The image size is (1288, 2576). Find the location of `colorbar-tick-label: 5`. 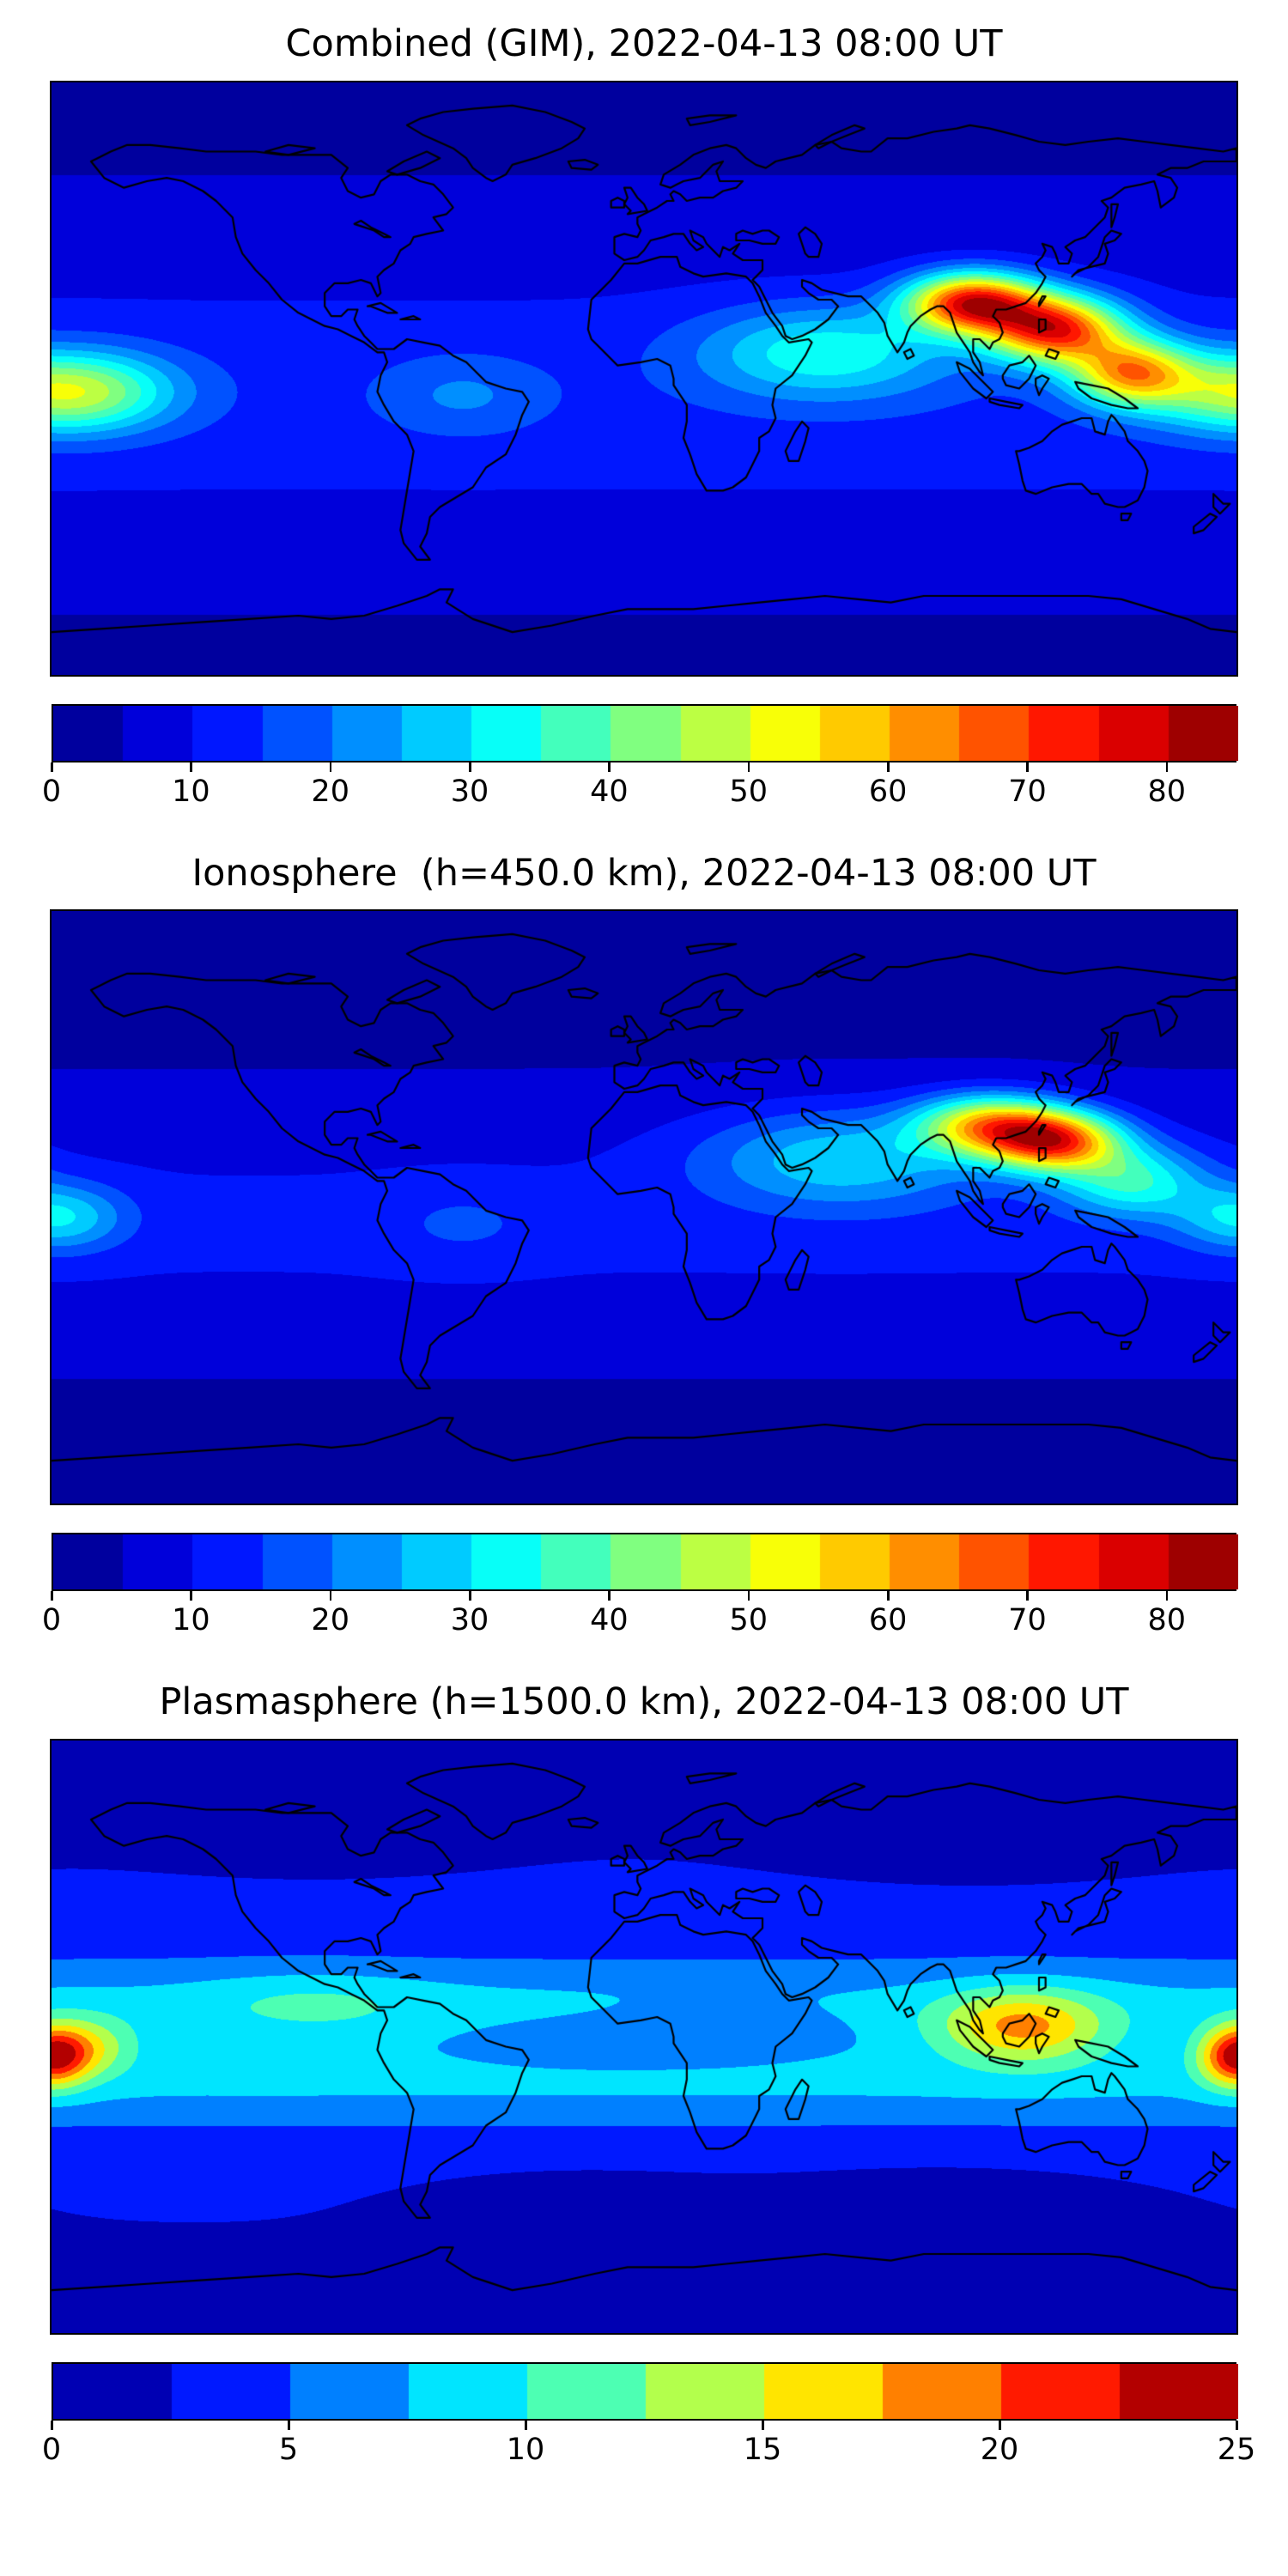

colorbar-tick-label: 5 is located at coordinates (289, 2449).